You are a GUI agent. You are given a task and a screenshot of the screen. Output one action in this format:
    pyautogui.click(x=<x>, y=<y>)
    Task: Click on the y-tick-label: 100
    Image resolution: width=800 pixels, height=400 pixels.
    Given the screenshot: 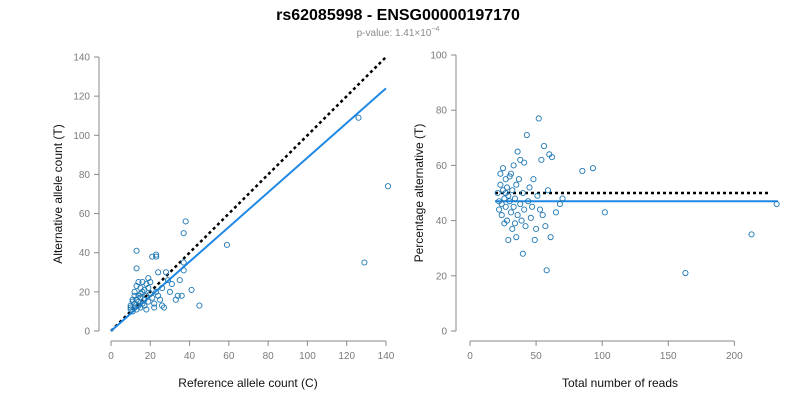 What is the action you would take?
    pyautogui.click(x=81, y=136)
    